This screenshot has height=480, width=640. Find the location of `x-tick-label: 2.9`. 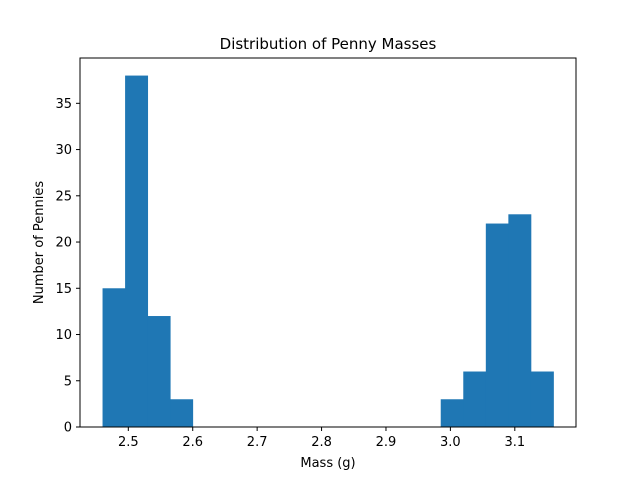

x-tick-label: 2.9 is located at coordinates (386, 442).